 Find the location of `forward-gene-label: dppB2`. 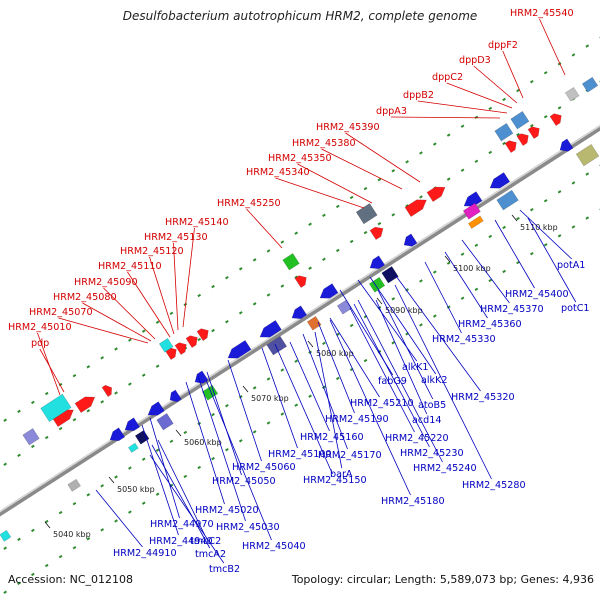

forward-gene-label: dppB2 is located at coordinates (418, 95).